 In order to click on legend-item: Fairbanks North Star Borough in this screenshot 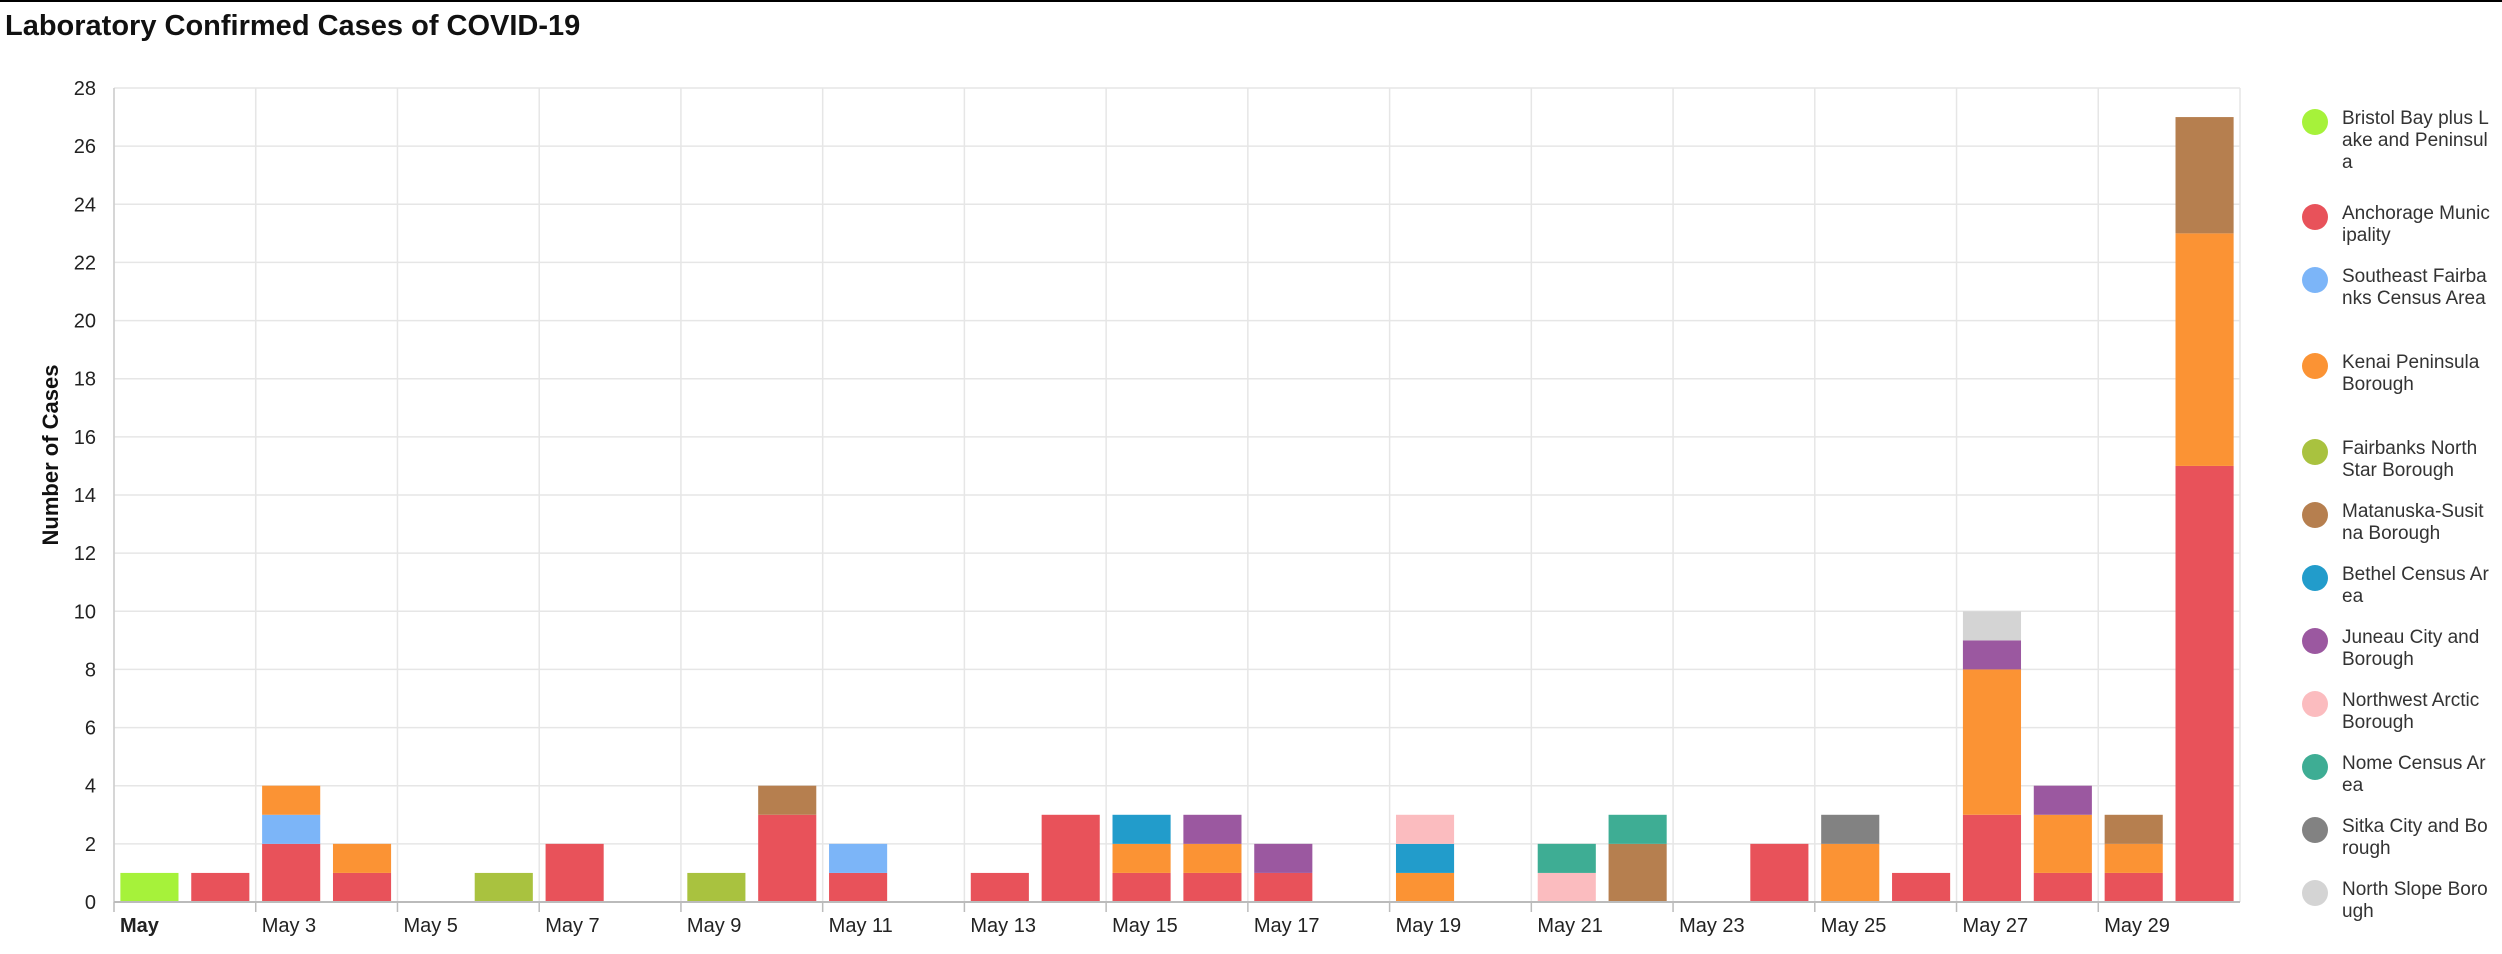, I will do `click(2397, 460)`.